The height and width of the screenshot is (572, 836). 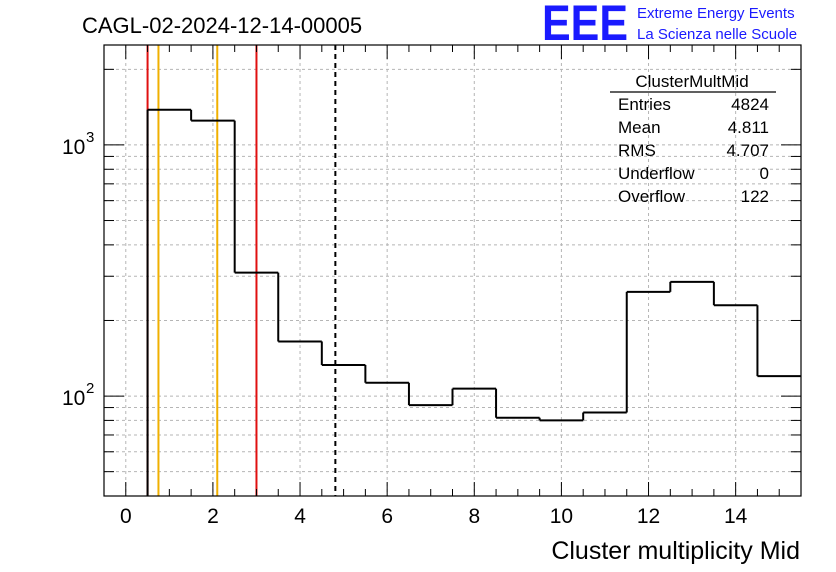 What do you see at coordinates (764, 173) in the screenshot?
I see `stats-row-value: 0` at bounding box center [764, 173].